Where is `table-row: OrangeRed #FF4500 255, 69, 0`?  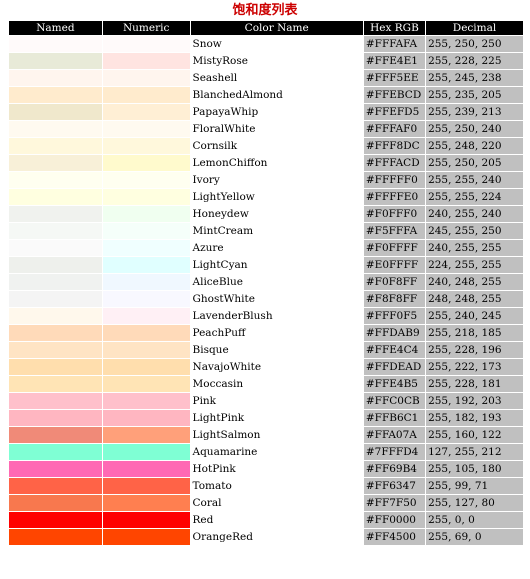 table-row: OrangeRed #FF4500 255, 69, 0 is located at coordinates (266, 537).